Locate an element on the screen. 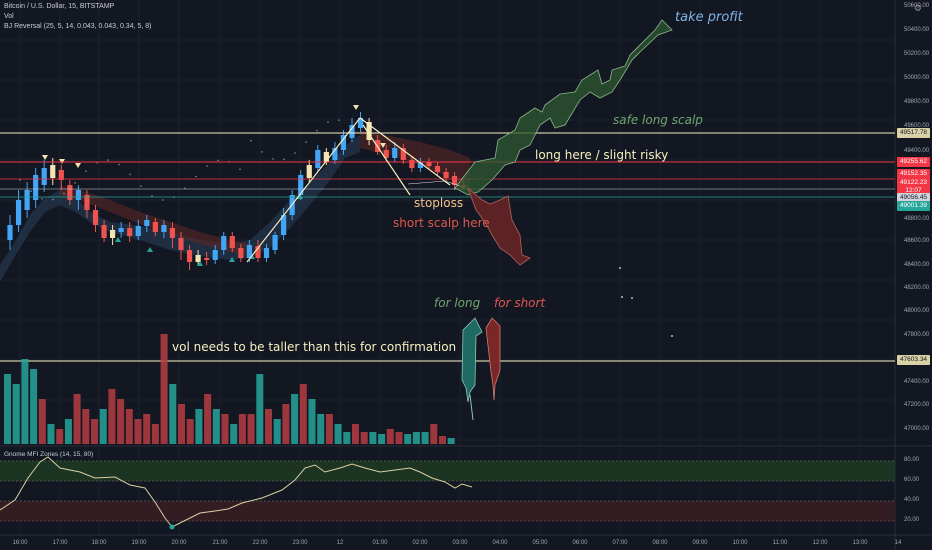 This screenshot has width=932, height=550. long-arrow-tail is located at coordinates (471, 407).